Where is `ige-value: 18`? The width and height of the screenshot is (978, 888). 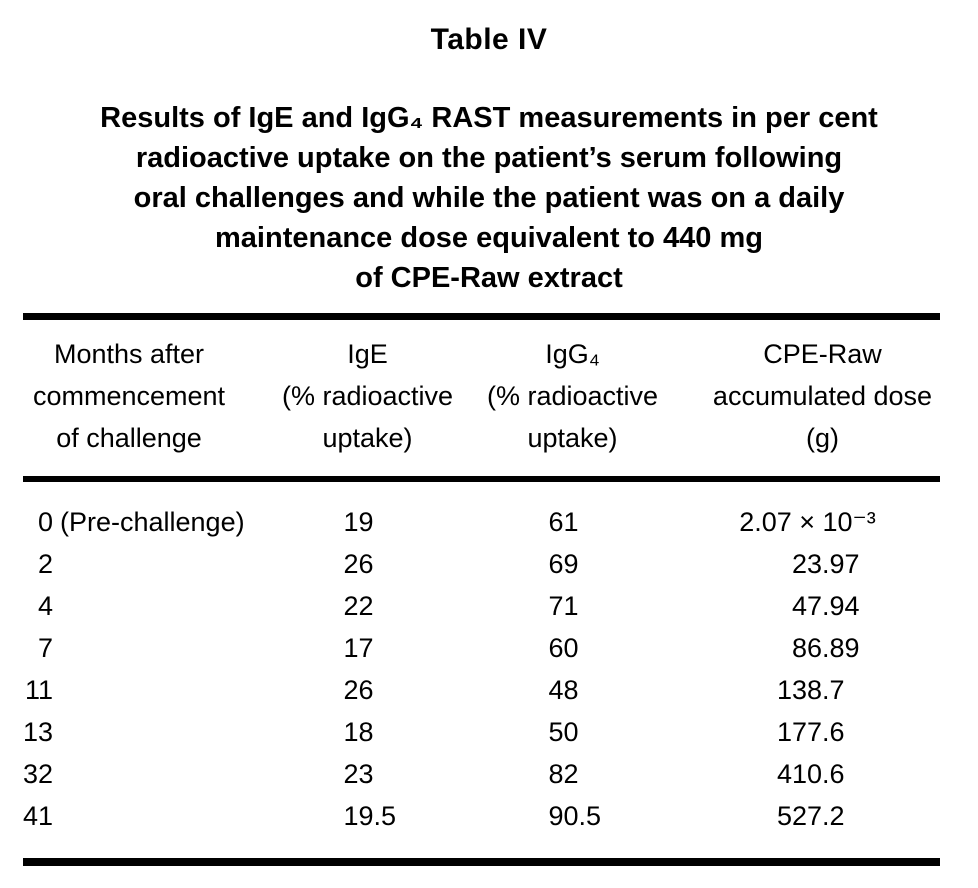
ige-value: 18 is located at coordinates (358, 732).